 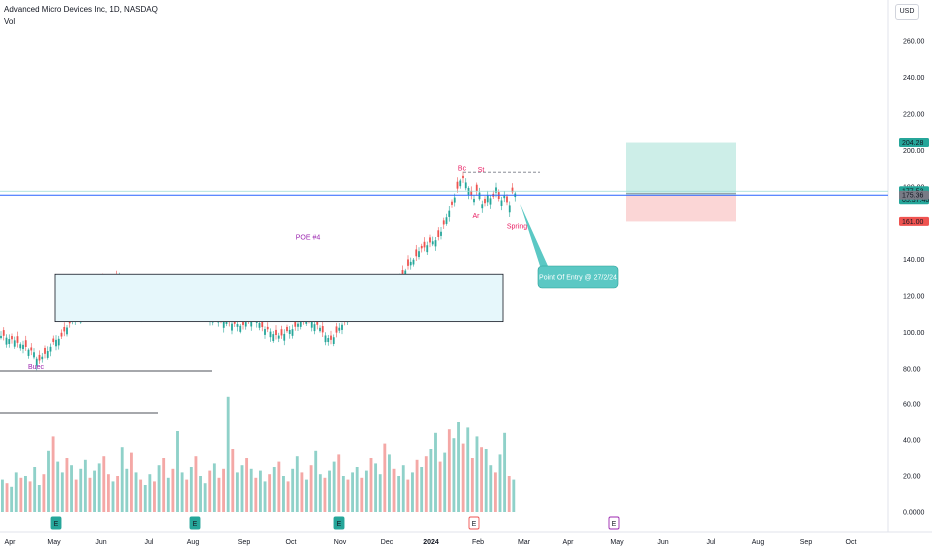 What do you see at coordinates (10, 21) in the screenshot?
I see `volume-indicator-label: Vol` at bounding box center [10, 21].